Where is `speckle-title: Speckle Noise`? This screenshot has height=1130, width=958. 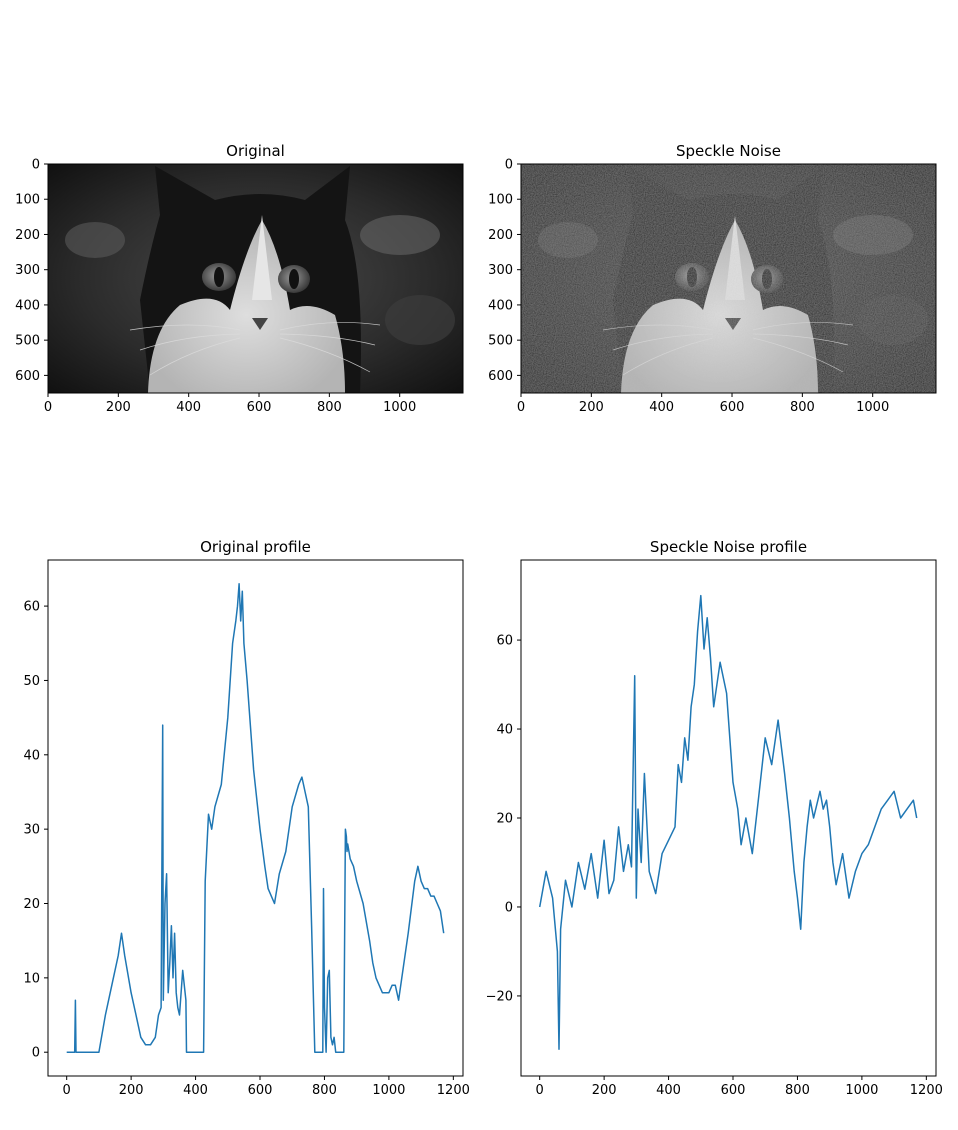 speckle-title: Speckle Noise is located at coordinates (728, 151).